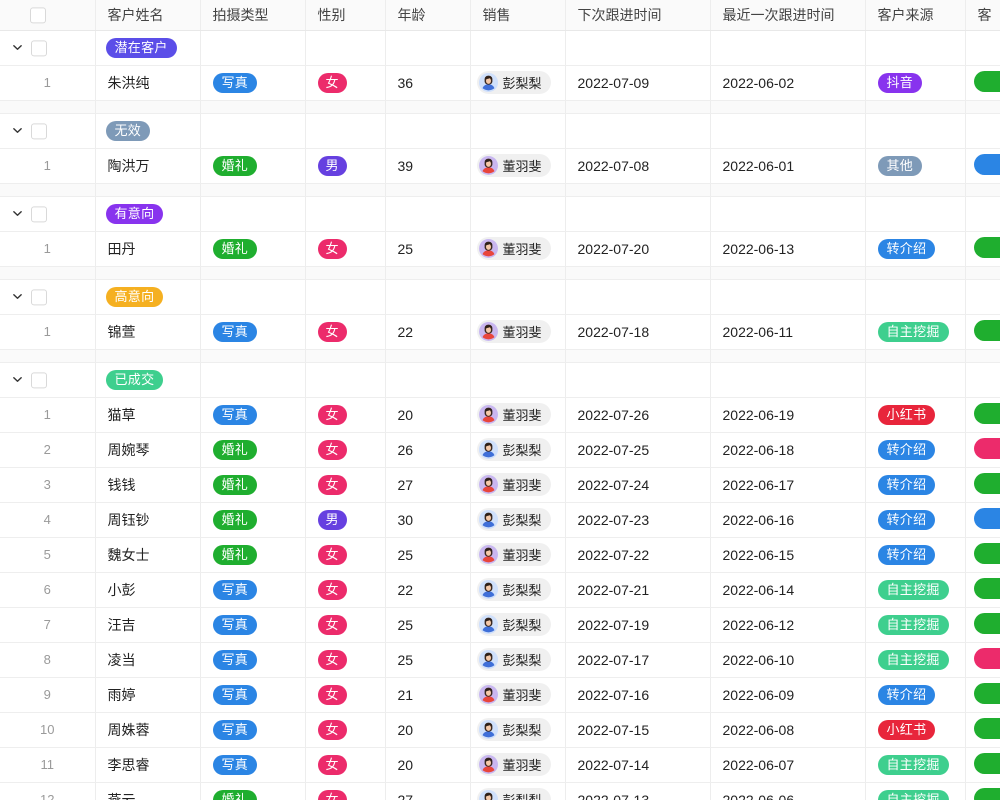 Image resolution: width=1000 pixels, height=800 pixels. I want to click on cell-next-follow-date: 2022-07-14, so click(638, 765).